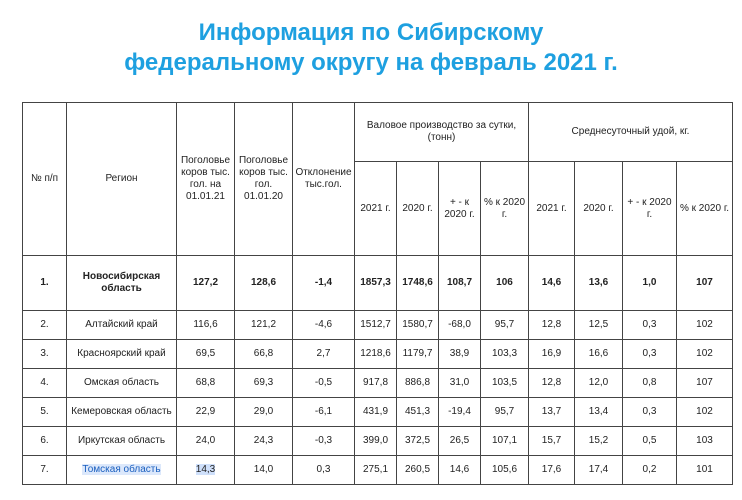 This screenshot has height=500, width=742. Describe the element at coordinates (598, 208) in the screenshot. I see `header-y-2020: 2020 г.` at that location.